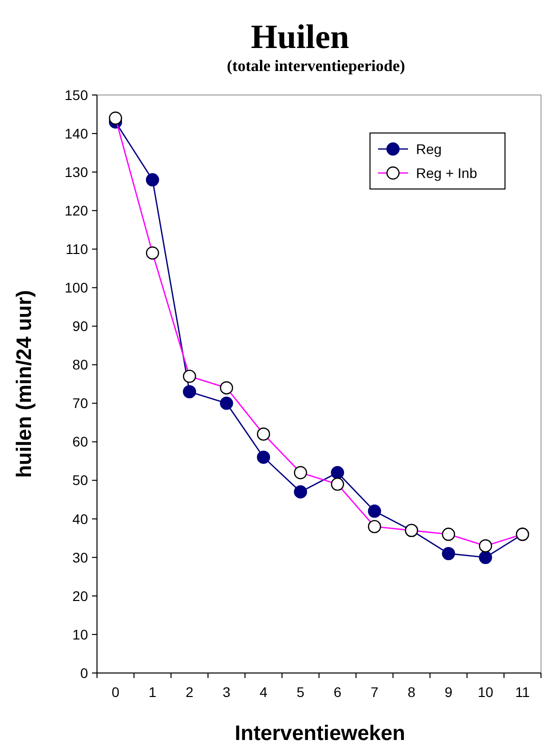 The width and height of the screenshot is (544, 746). What do you see at coordinates (77, 249) in the screenshot?
I see `y-tick-label: 110` at bounding box center [77, 249].